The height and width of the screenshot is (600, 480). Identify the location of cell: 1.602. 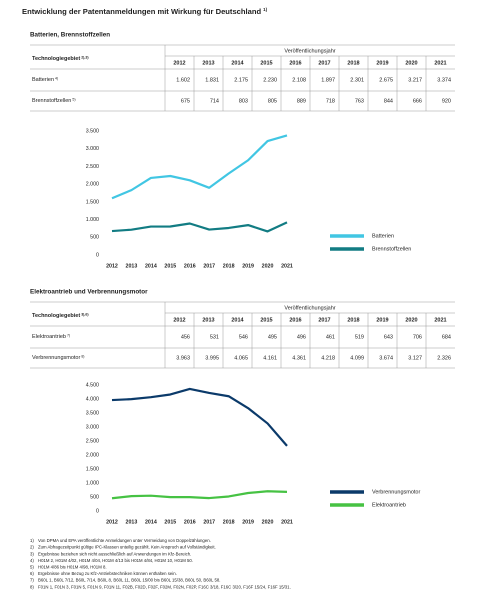
(183, 80).